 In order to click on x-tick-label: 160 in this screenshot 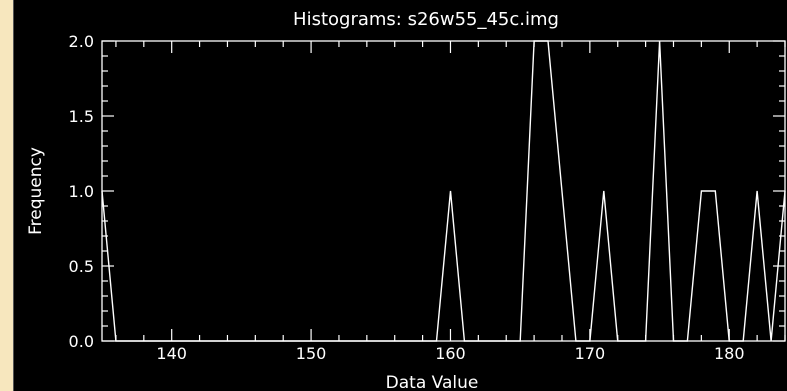, I will do `click(450, 353)`.